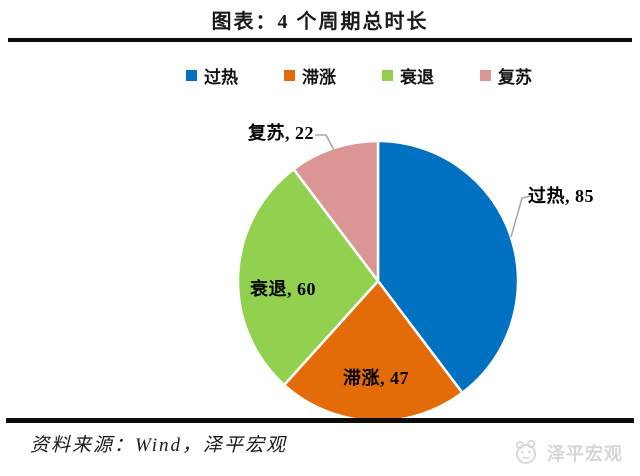  What do you see at coordinates (561, 196) in the screenshot?
I see `slice-label-overheat: 过热, 85` at bounding box center [561, 196].